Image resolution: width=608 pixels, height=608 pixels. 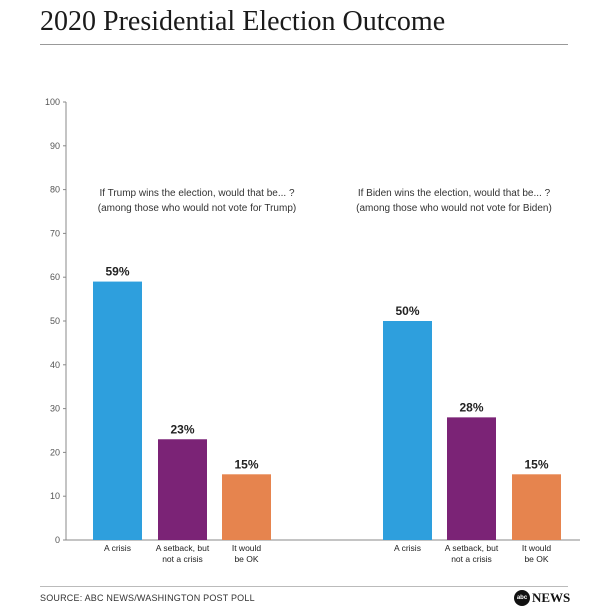 What do you see at coordinates (407, 311) in the screenshot?
I see `bar-value-label: 50%` at bounding box center [407, 311].